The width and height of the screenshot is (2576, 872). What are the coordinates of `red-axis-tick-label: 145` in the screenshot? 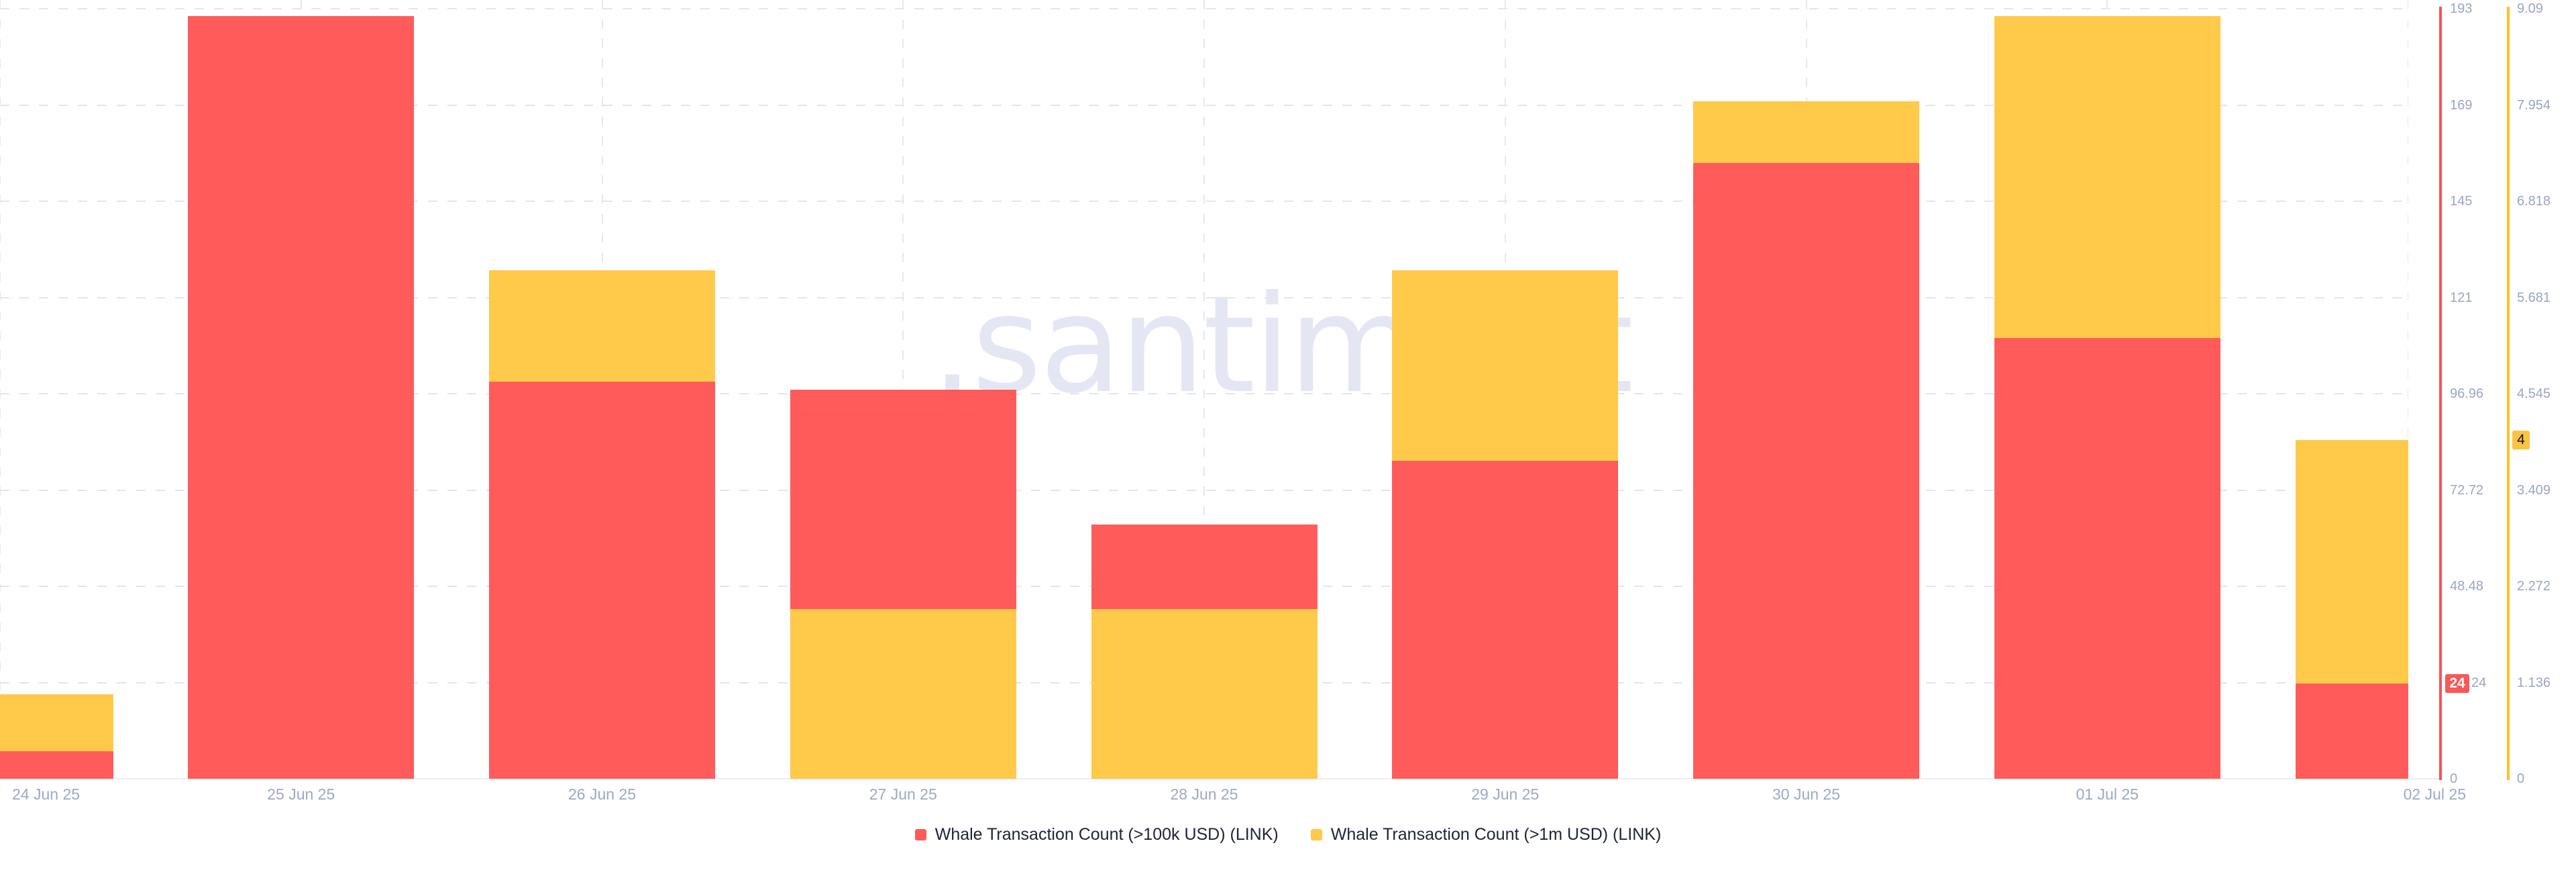 It's located at (2461, 201).